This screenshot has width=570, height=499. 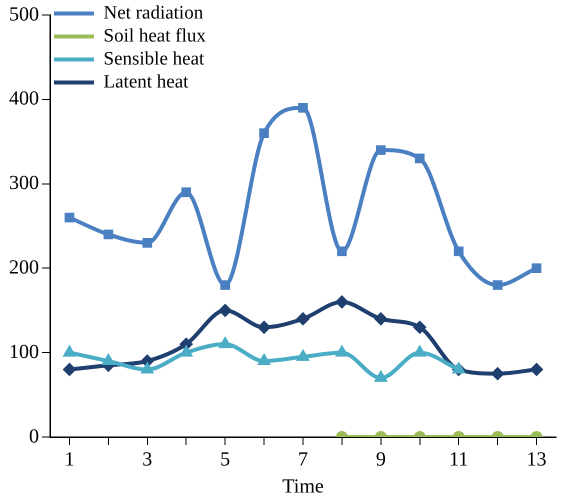 I want to click on y-tick-label: 300, so click(x=24, y=183).